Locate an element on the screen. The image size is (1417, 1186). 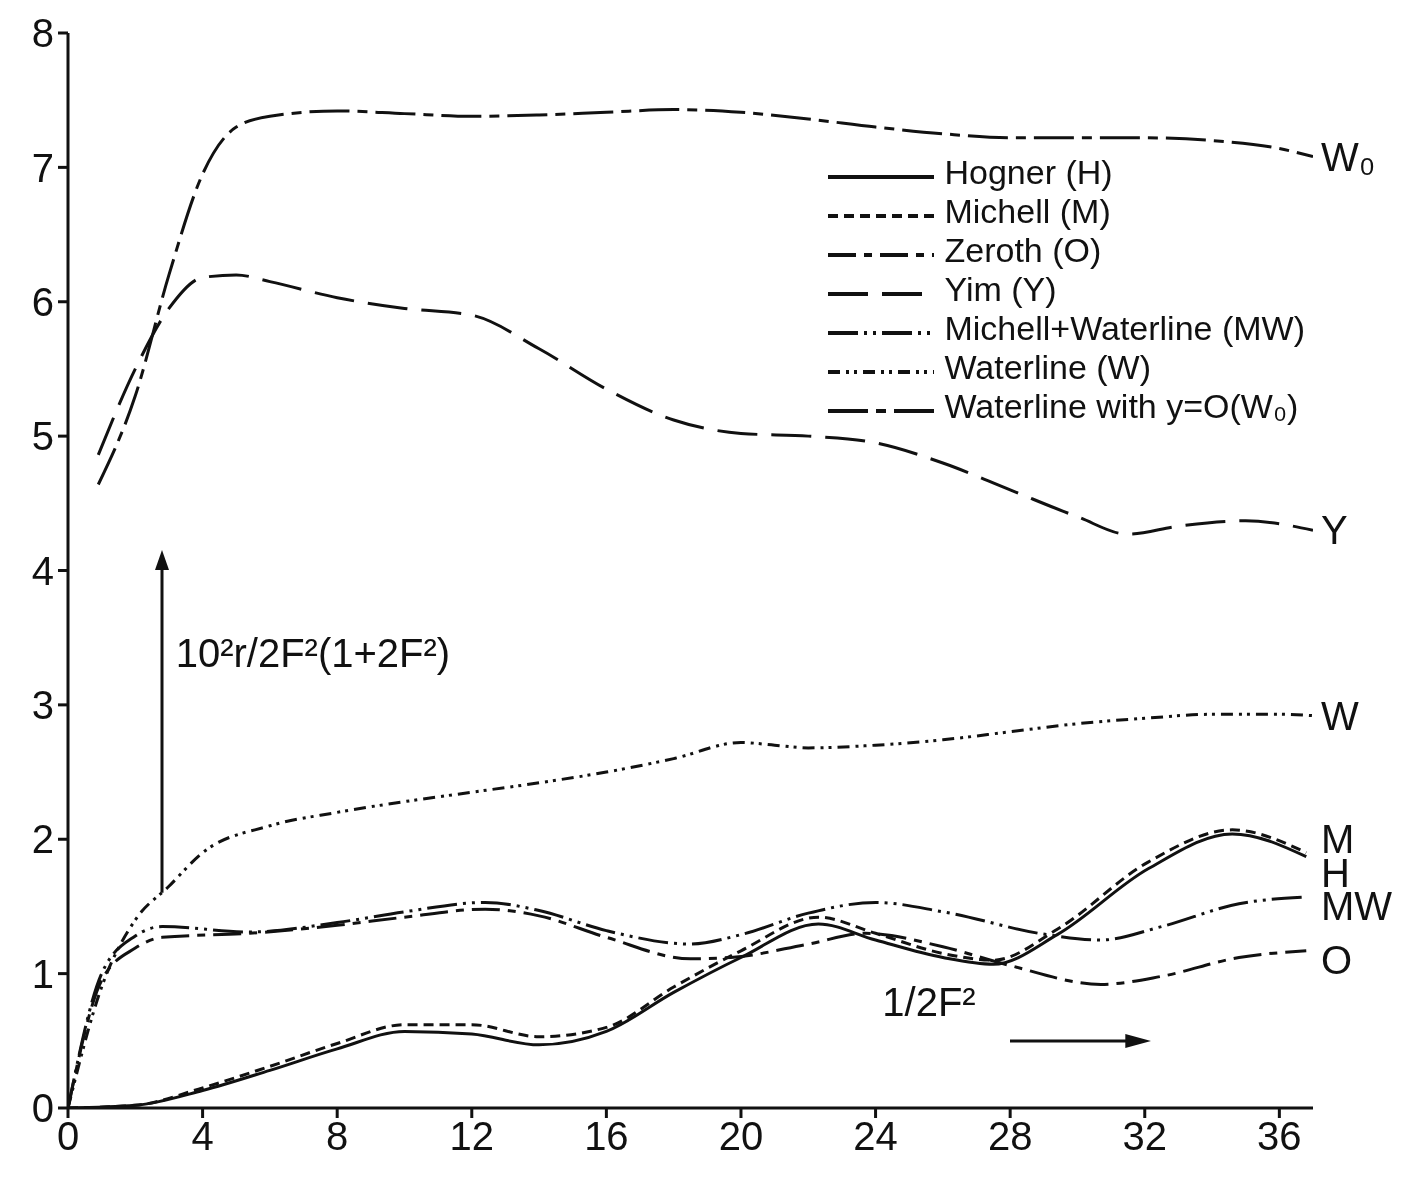
y-tick-label: 2 is located at coordinates (42, 839).